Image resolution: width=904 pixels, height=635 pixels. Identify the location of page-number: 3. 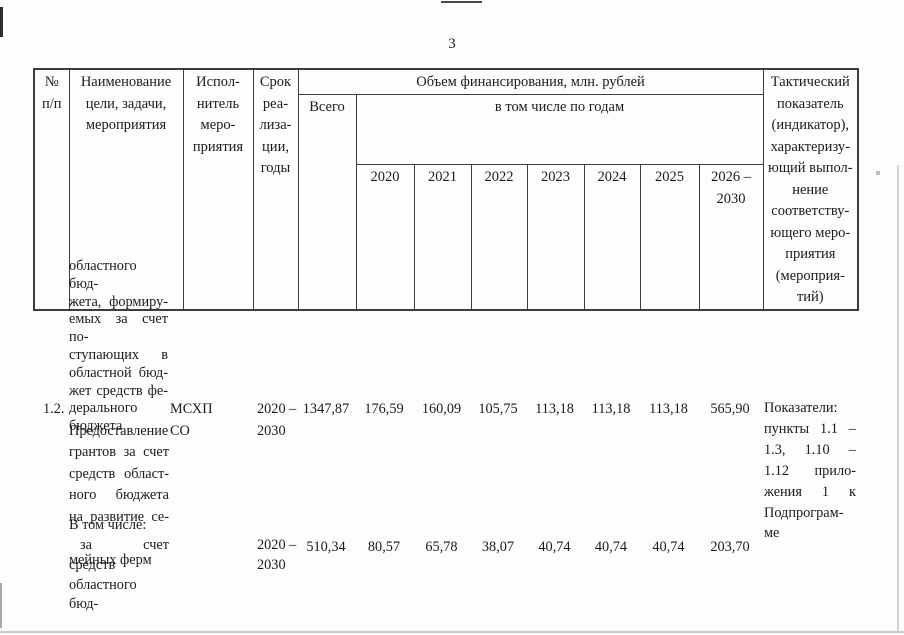
(452, 44).